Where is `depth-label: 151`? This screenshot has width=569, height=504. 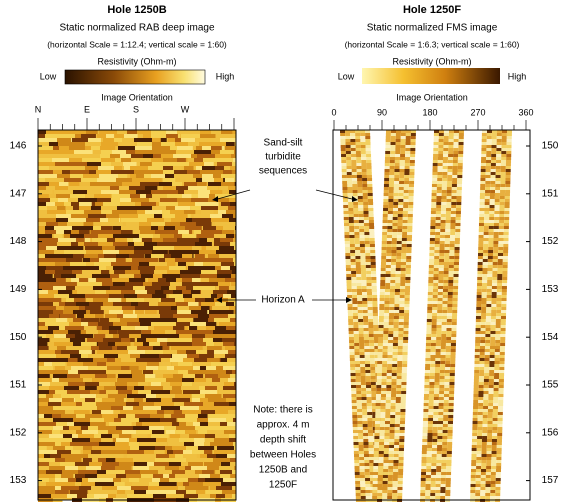 depth-label: 151 is located at coordinates (550, 193).